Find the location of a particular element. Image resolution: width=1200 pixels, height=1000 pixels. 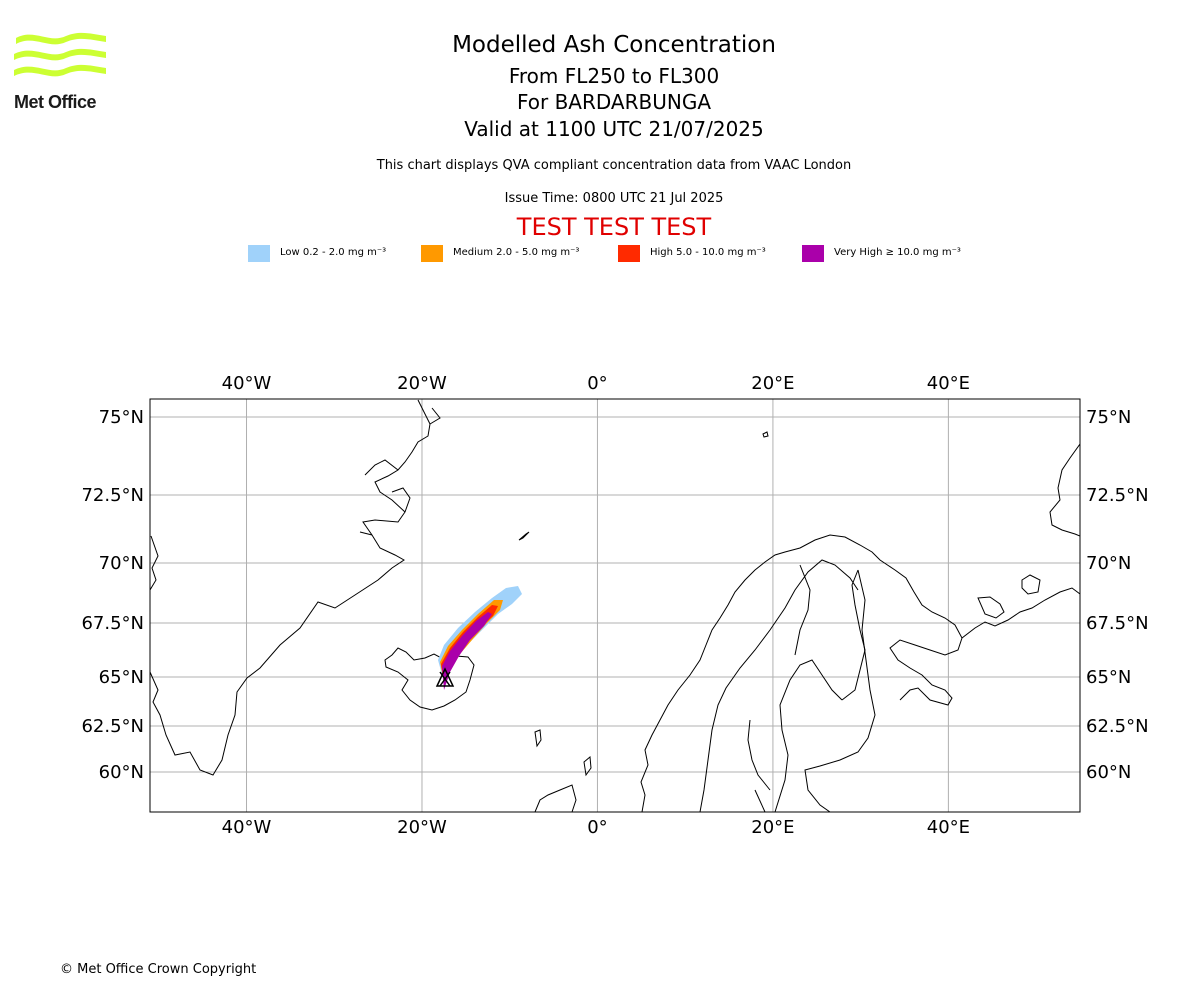

lon-tick-label-bottom: 40°W is located at coordinates (247, 827).